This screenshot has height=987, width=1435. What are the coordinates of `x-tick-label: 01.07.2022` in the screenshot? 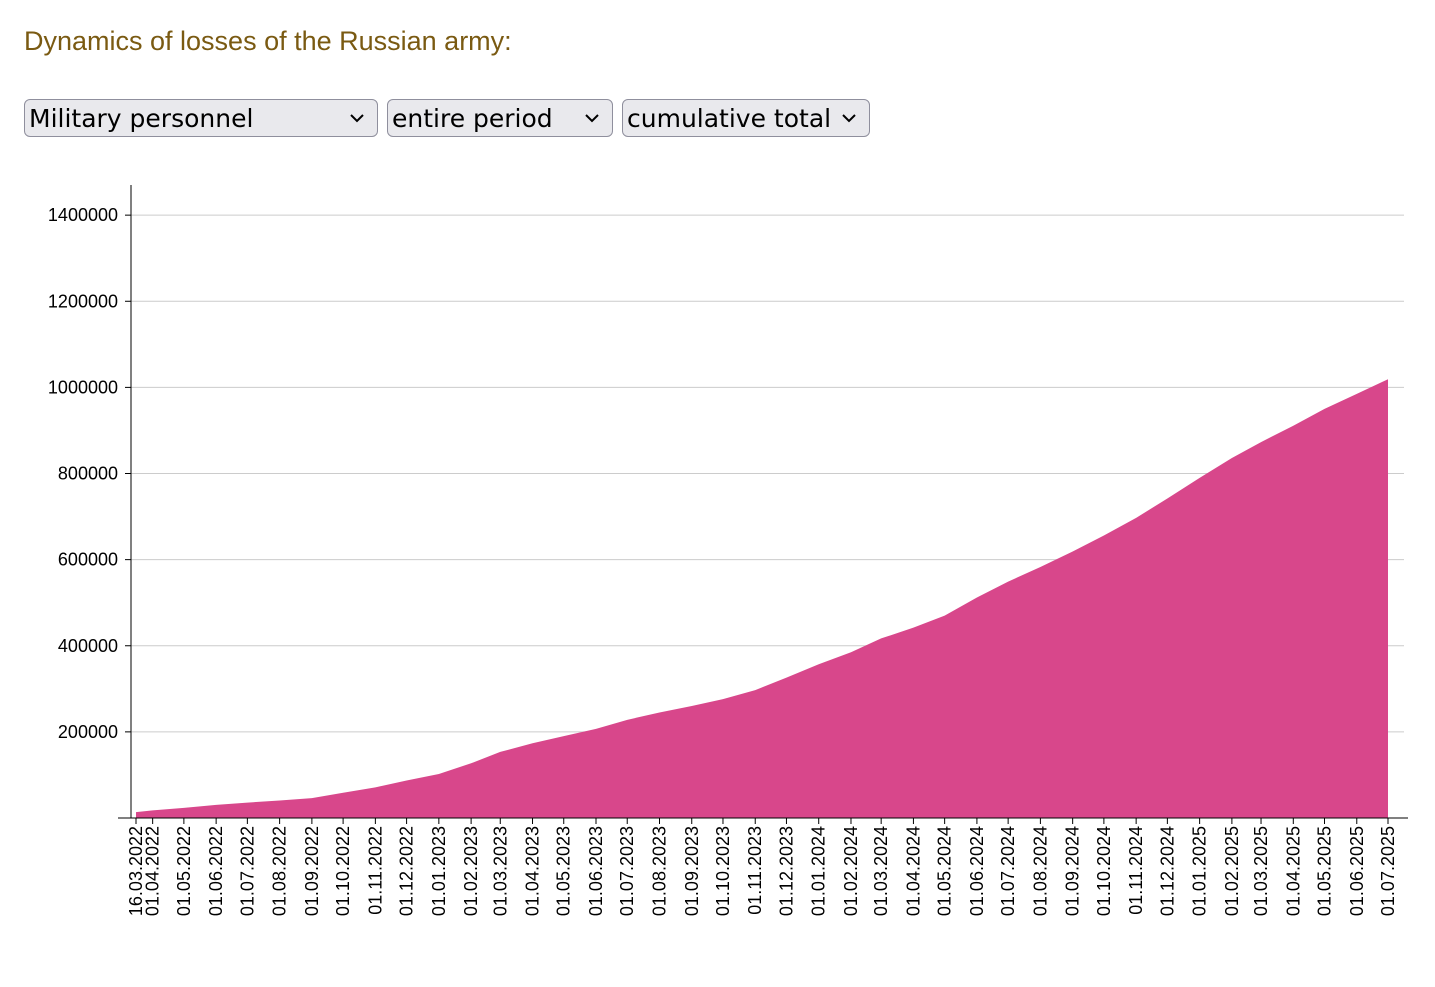 It's located at (247, 871).